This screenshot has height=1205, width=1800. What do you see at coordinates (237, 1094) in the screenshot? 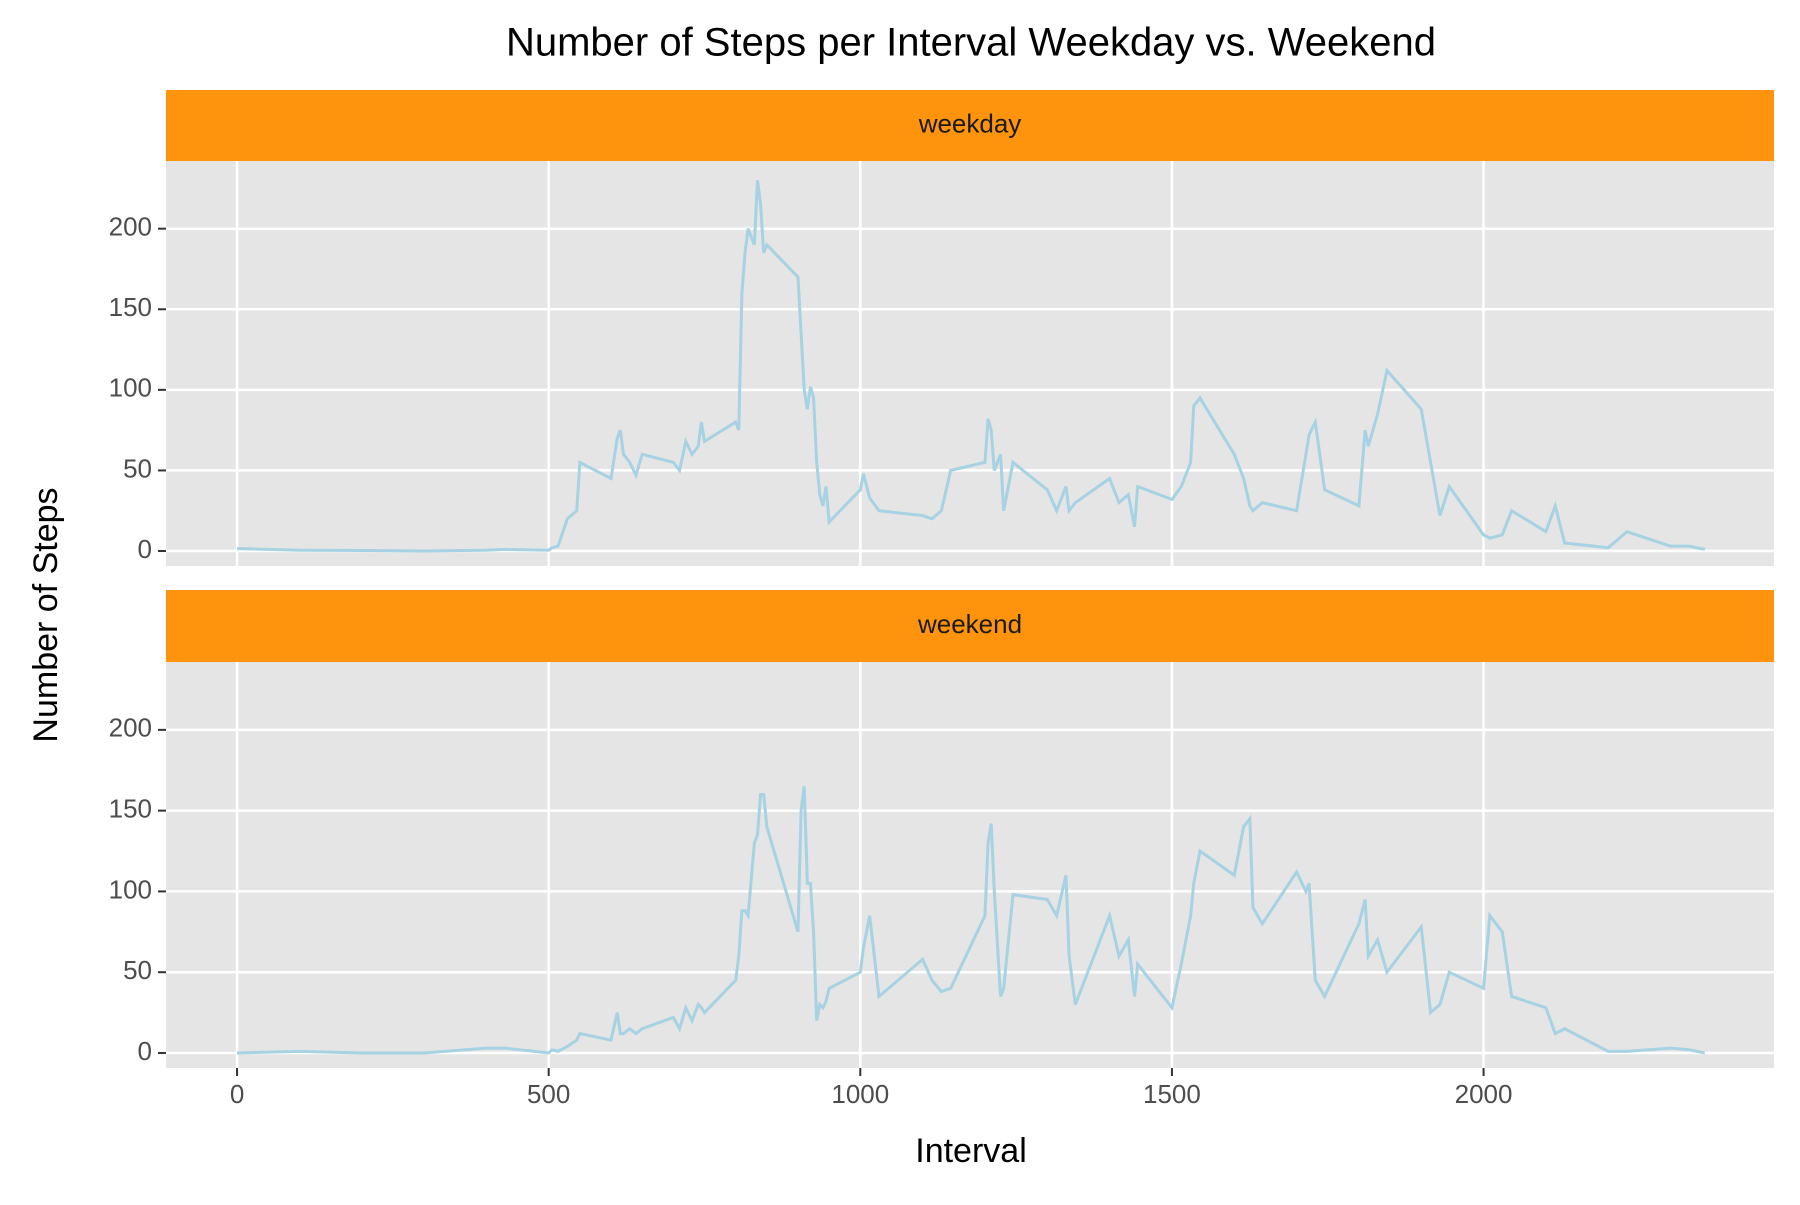
I see `x-tick-label: 0` at bounding box center [237, 1094].